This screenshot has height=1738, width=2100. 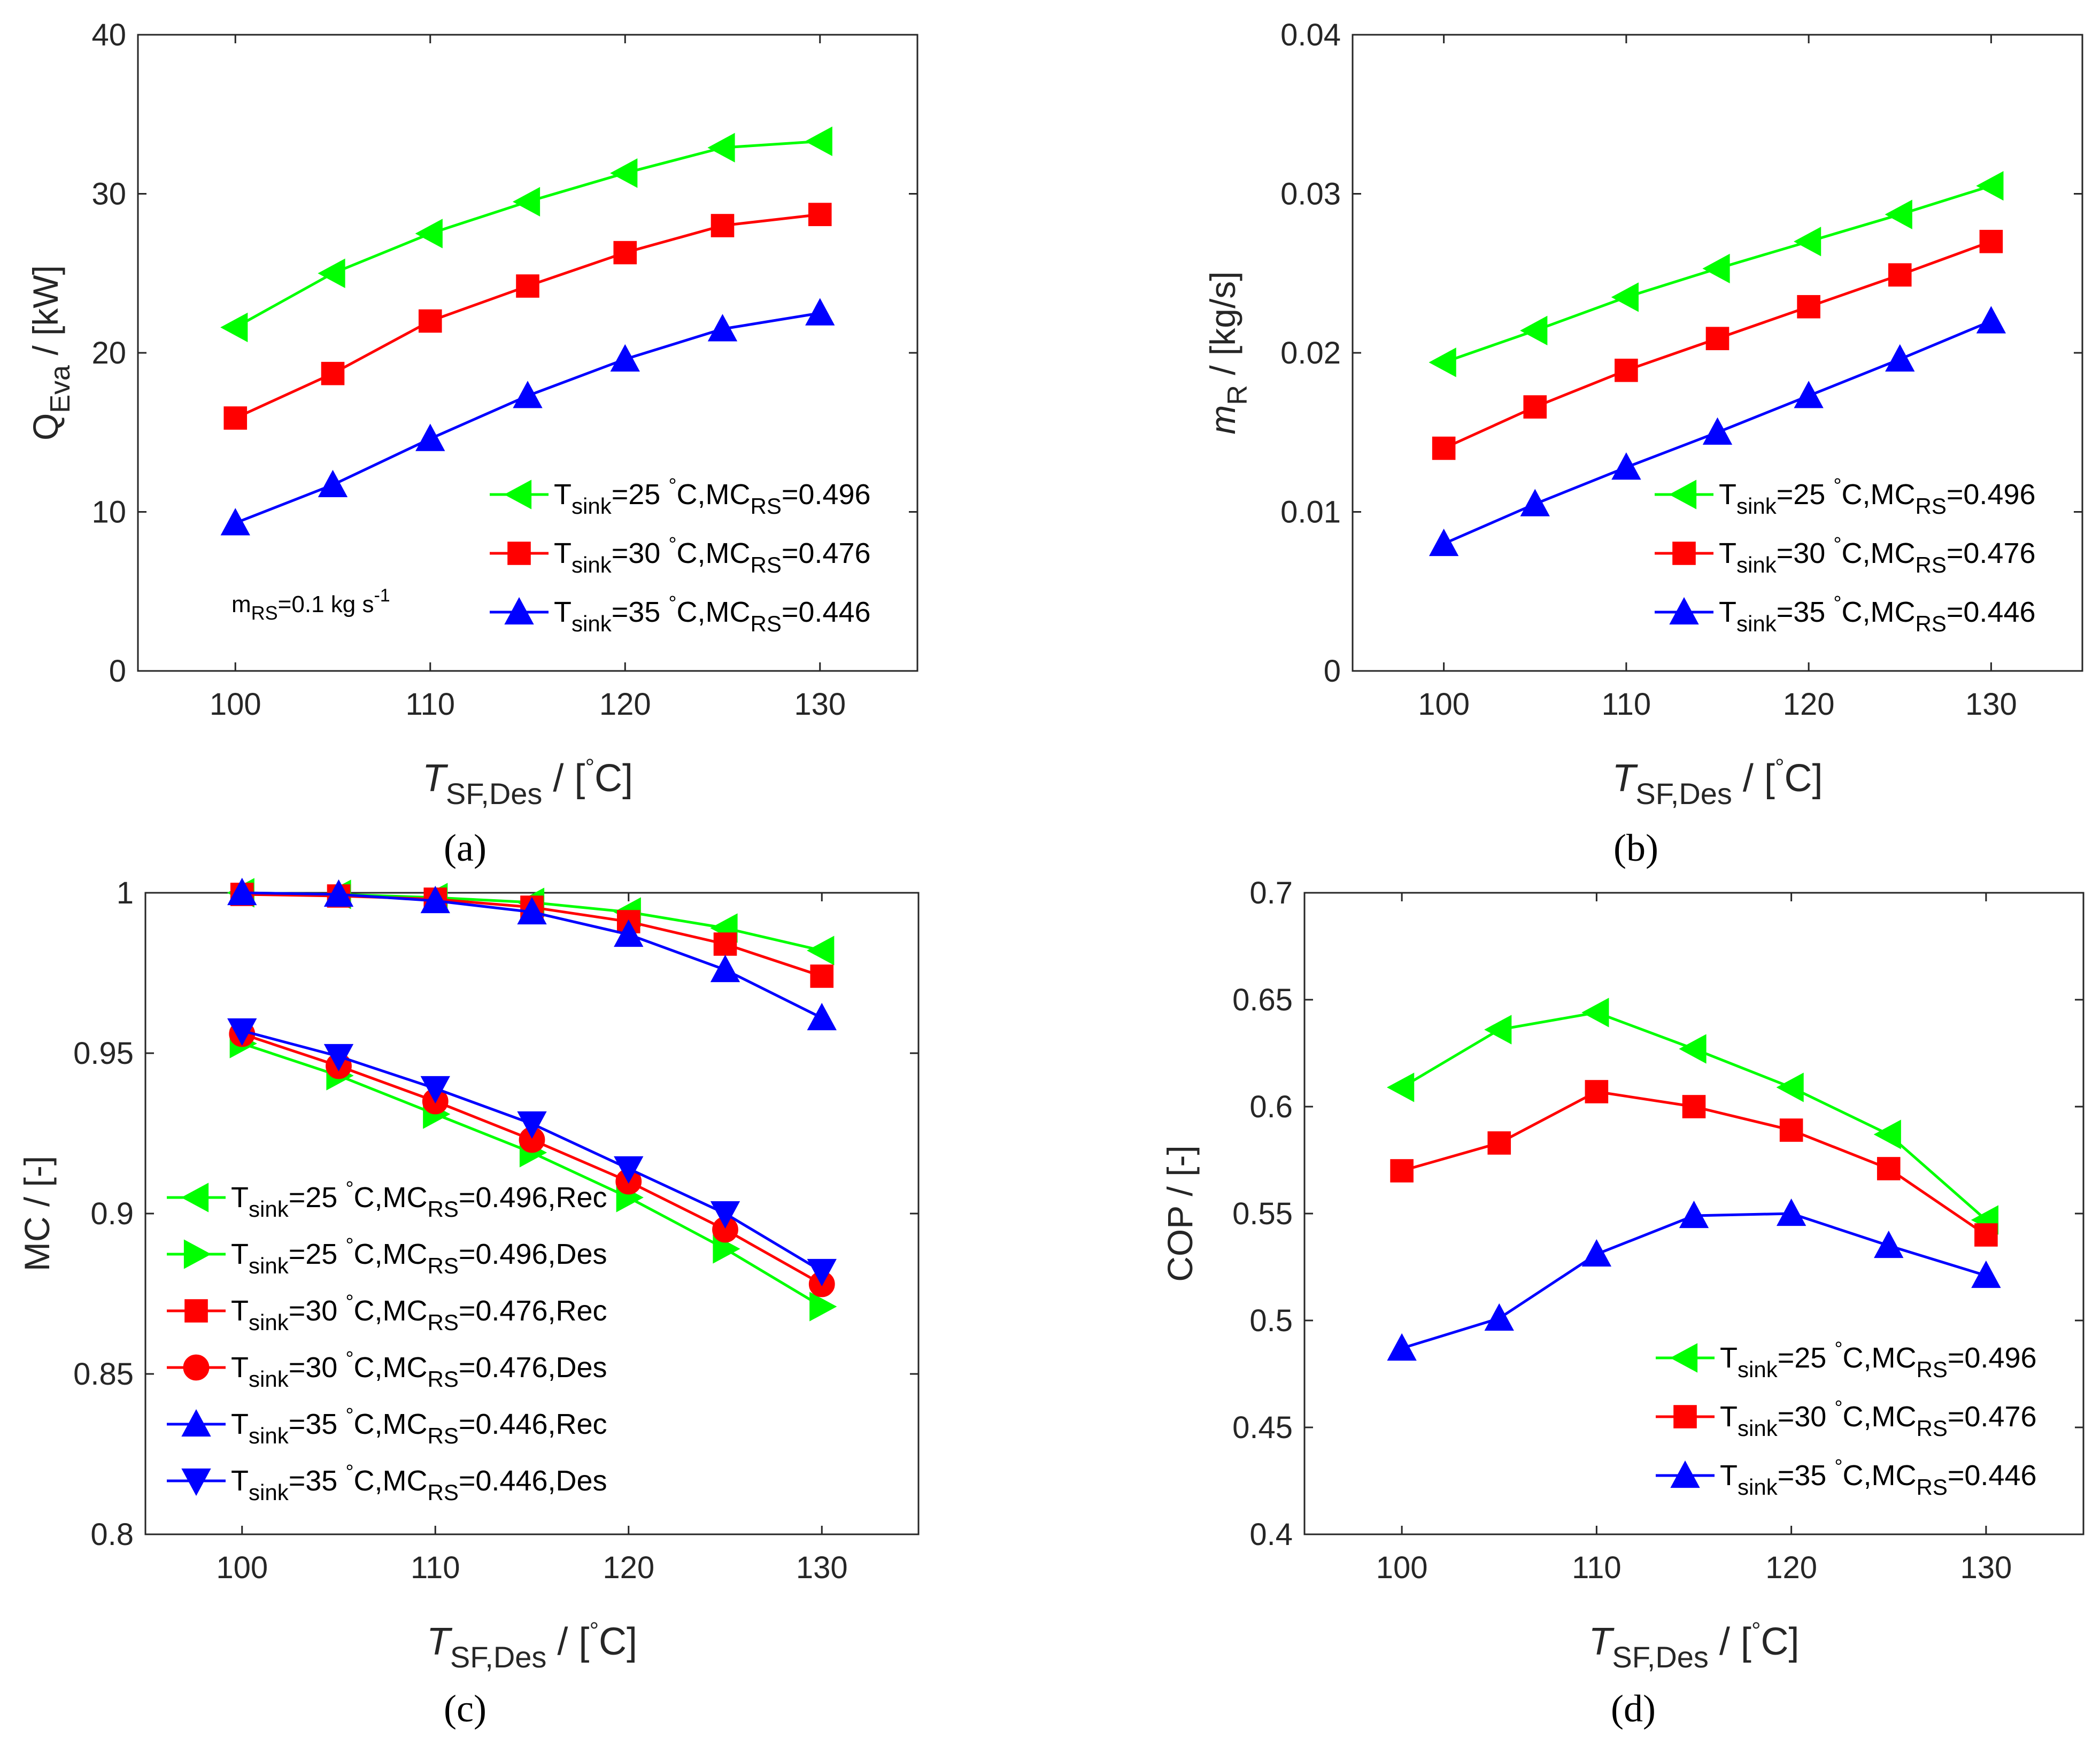 I want to click on y-tick-label: 0.04, so click(x=1310, y=35).